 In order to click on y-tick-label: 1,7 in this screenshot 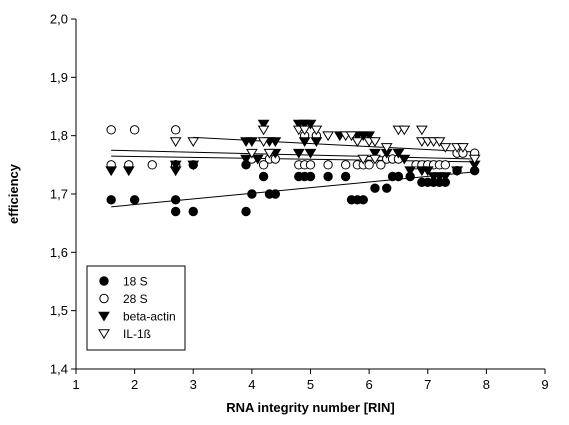, I will do `click(59, 194)`.